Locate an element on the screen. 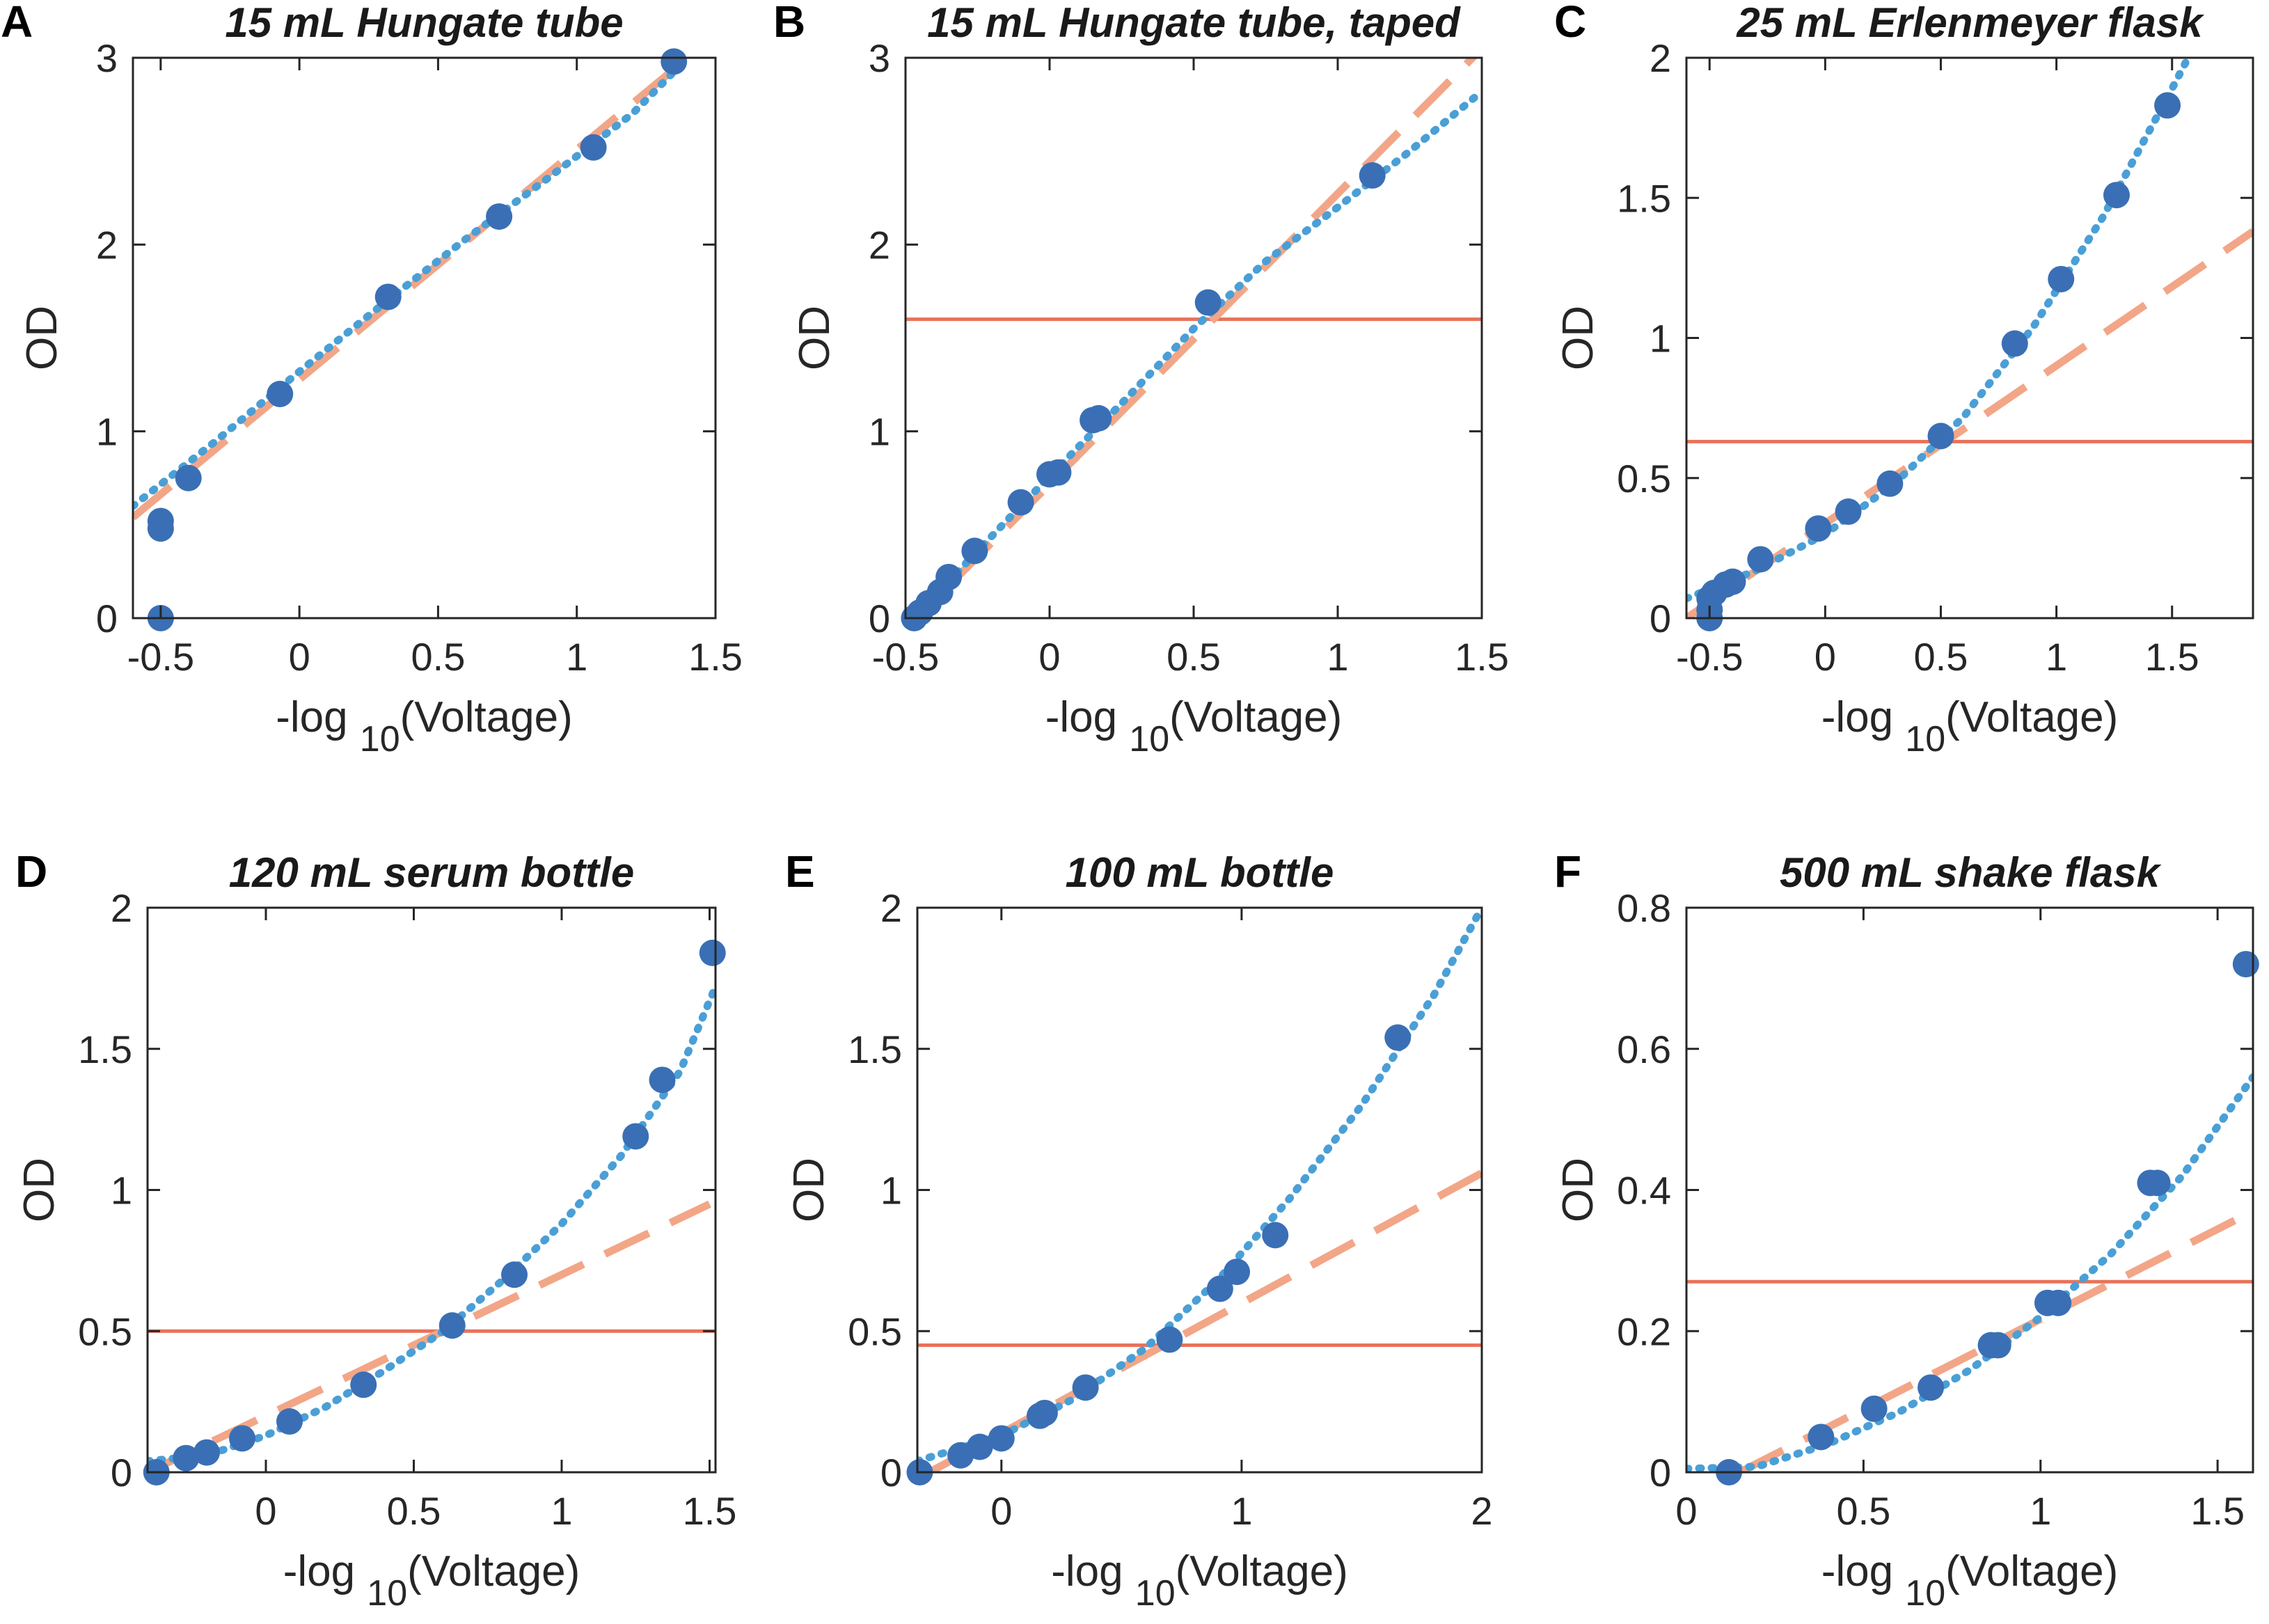 The height and width of the screenshot is (1624, 2269). panel-letter: A is located at coordinates (17, 23).